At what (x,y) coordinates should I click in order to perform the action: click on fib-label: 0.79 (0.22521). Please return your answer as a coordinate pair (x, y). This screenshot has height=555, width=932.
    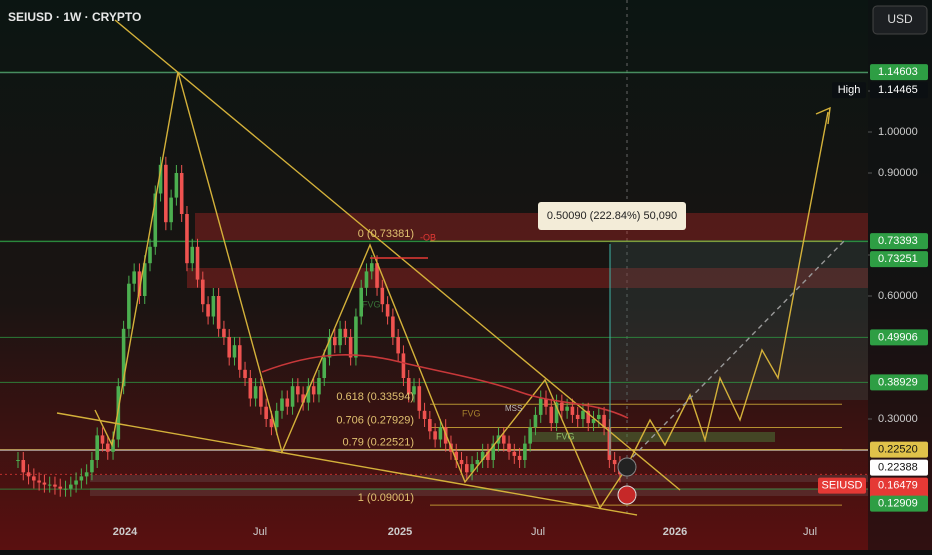
    Looking at the image, I should click on (378, 443).